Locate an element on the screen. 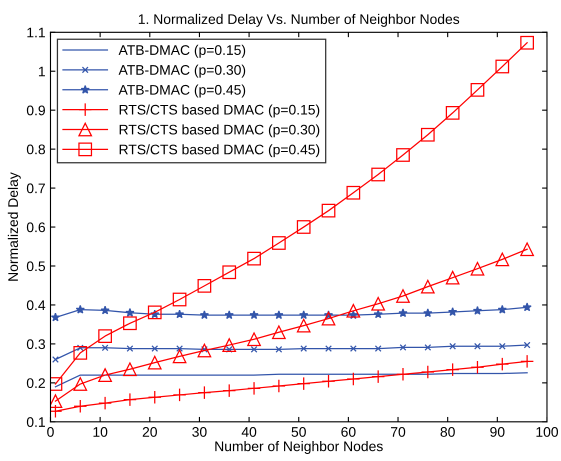  y-tick-label: 0.6 is located at coordinates (36, 227).